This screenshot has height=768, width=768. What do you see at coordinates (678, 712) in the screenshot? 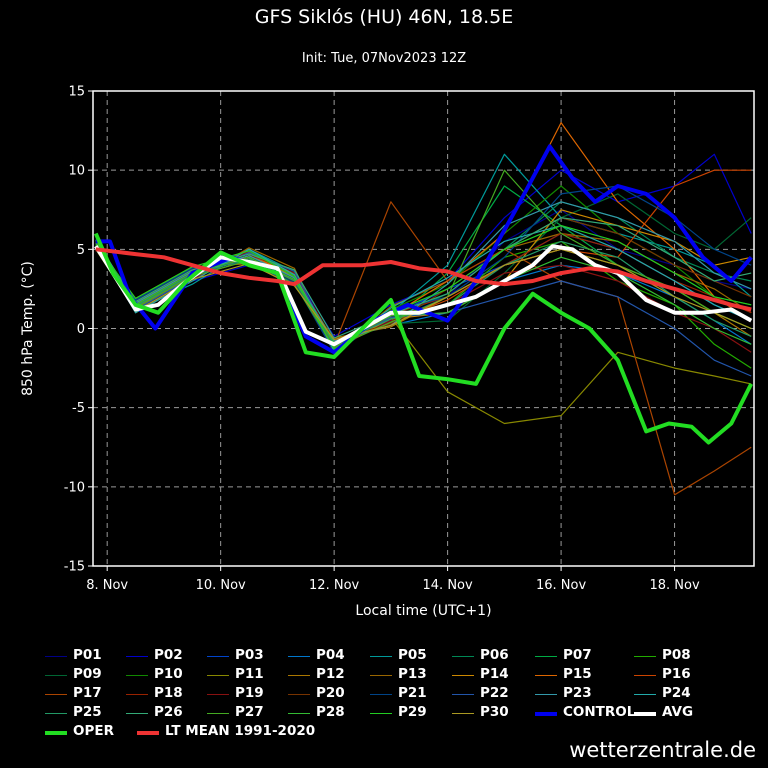
I see `legend-label-avg: AVG` at bounding box center [678, 712].